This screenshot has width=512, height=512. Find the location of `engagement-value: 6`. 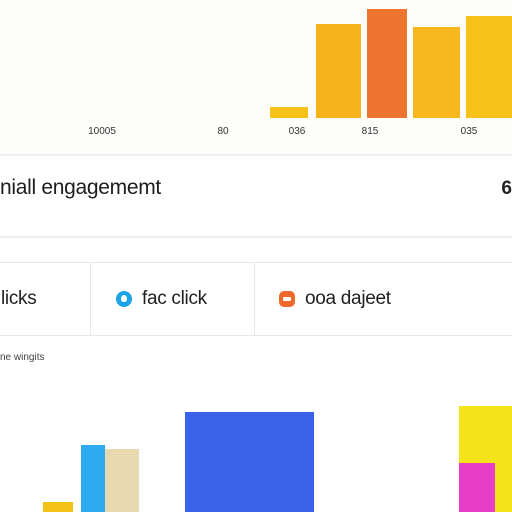

engagement-value: 6 is located at coordinates (506, 188).